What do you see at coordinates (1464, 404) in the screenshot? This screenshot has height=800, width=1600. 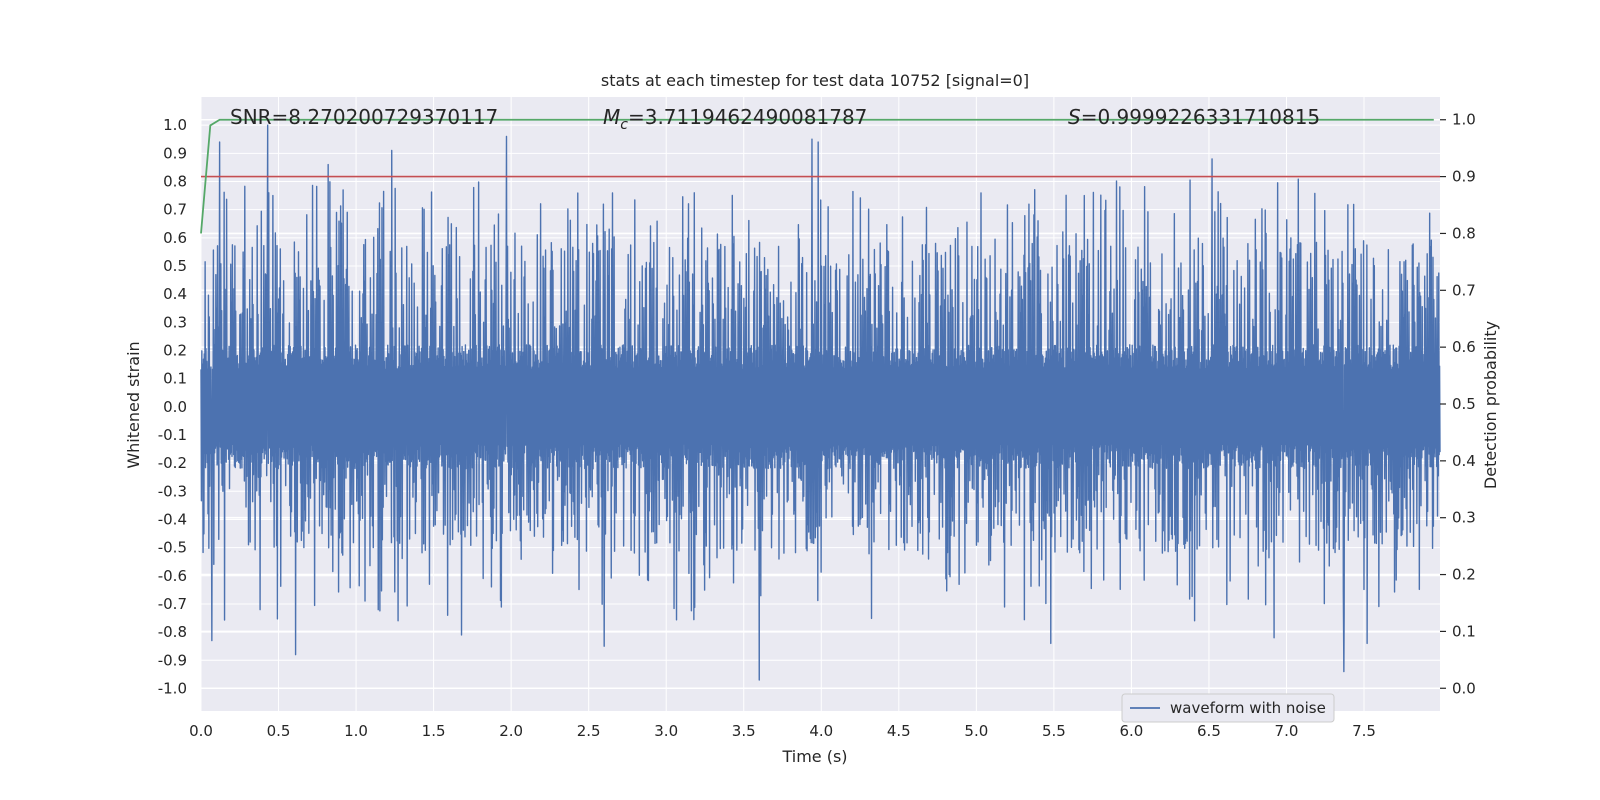 I see `y2-tick-label: 0.5` at bounding box center [1464, 404].